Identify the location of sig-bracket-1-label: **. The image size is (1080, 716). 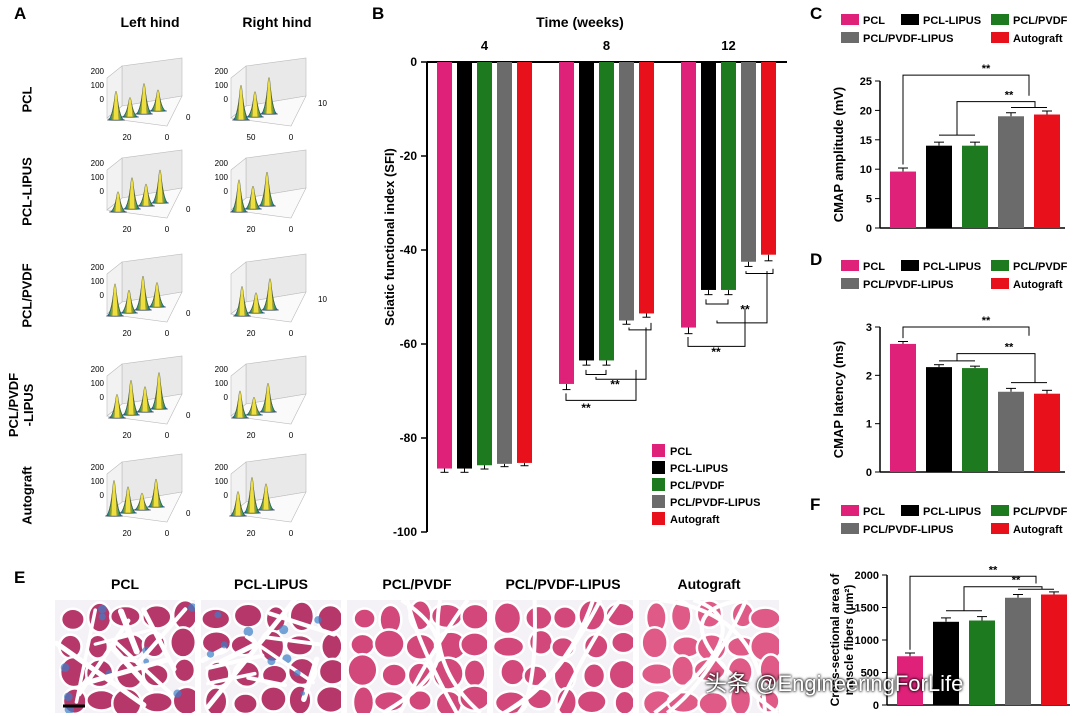
(986, 69).